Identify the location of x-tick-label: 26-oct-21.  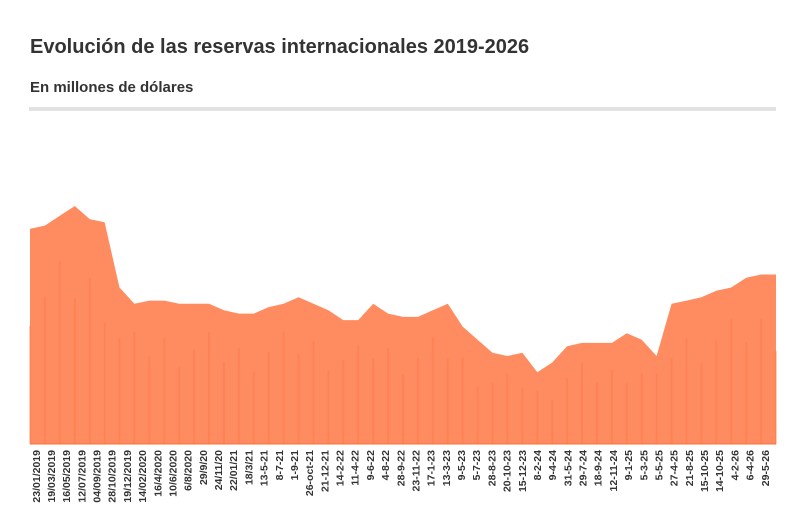
(310, 473).